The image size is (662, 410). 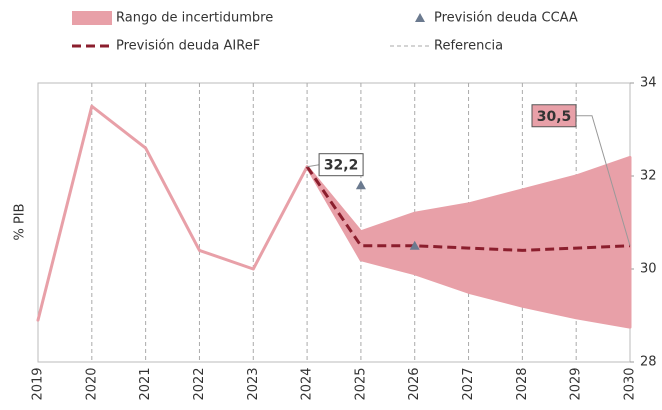 What do you see at coordinates (506, 18) in the screenshot?
I see `legend-label: Previsión deuda CCAA` at bounding box center [506, 18].